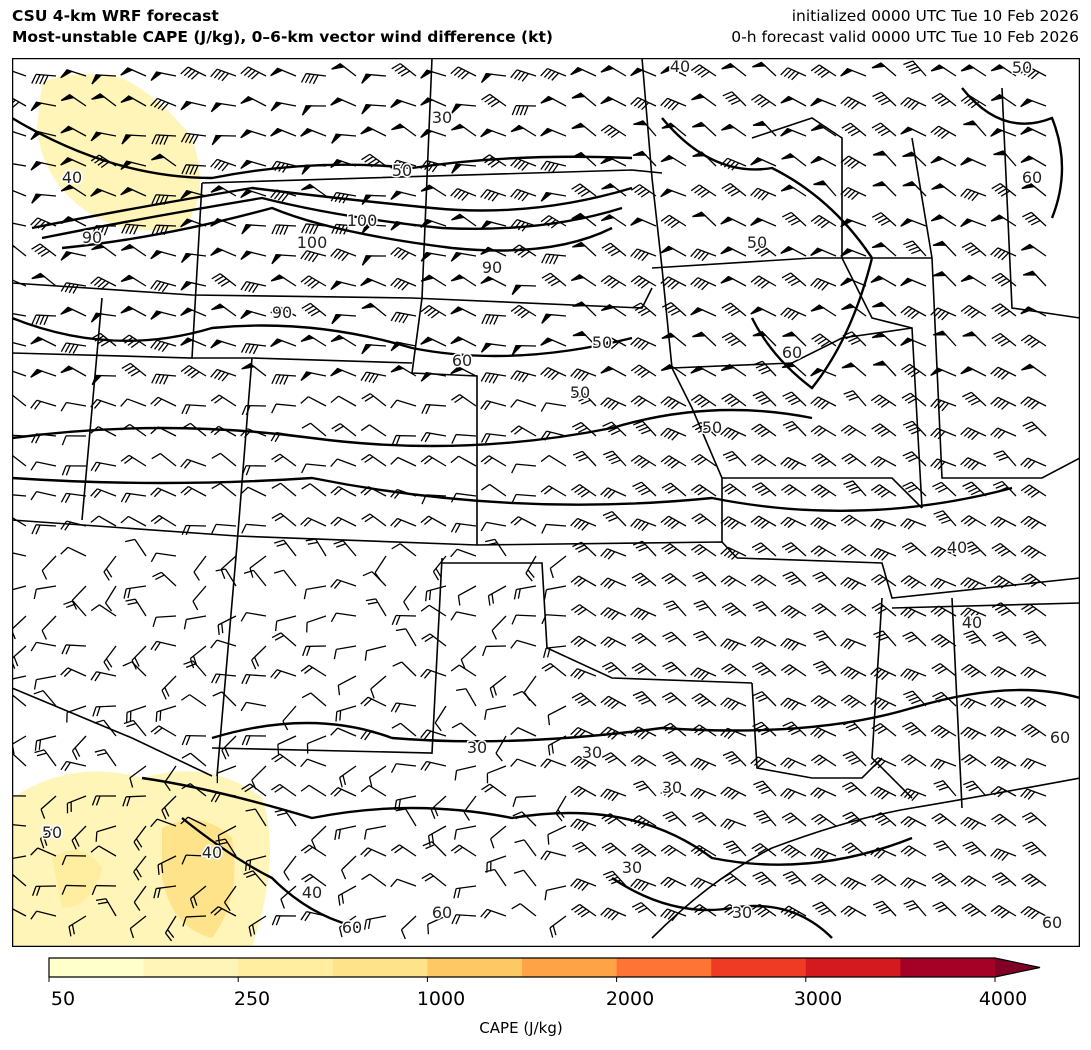 The width and height of the screenshot is (1091, 1050). I want to click on contour-label: 100, so click(312, 242).